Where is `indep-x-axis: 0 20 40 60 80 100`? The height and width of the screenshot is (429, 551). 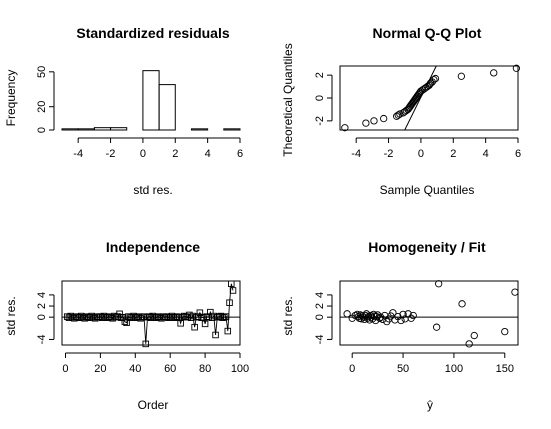 indep-x-axis: 0 20 40 60 80 100 is located at coordinates (155, 363).